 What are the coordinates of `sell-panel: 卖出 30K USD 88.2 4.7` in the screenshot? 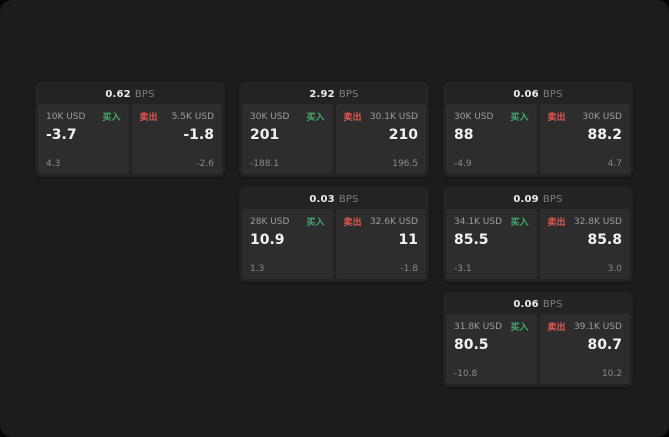 It's located at (584, 139).